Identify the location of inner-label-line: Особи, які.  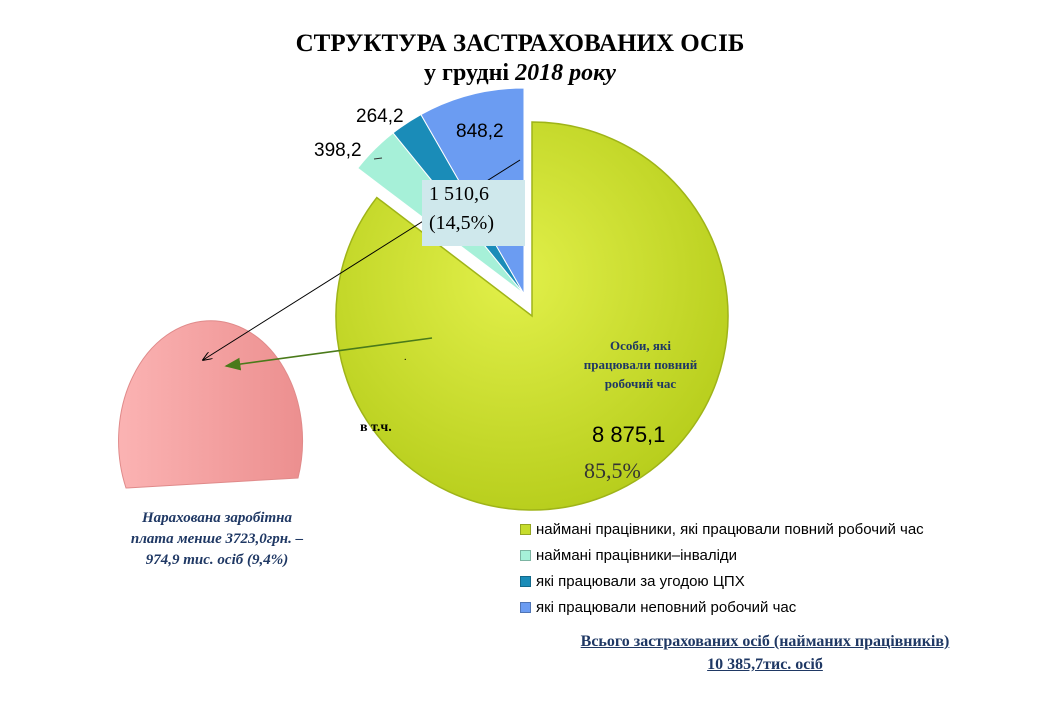
(640, 345).